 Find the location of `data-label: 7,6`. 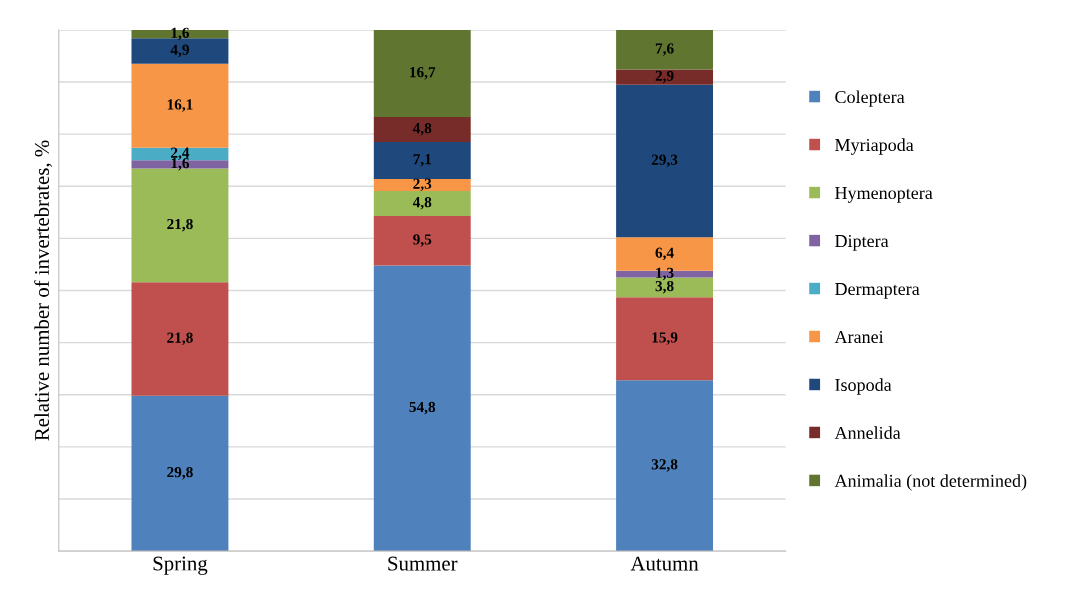

data-label: 7,6 is located at coordinates (664, 49).